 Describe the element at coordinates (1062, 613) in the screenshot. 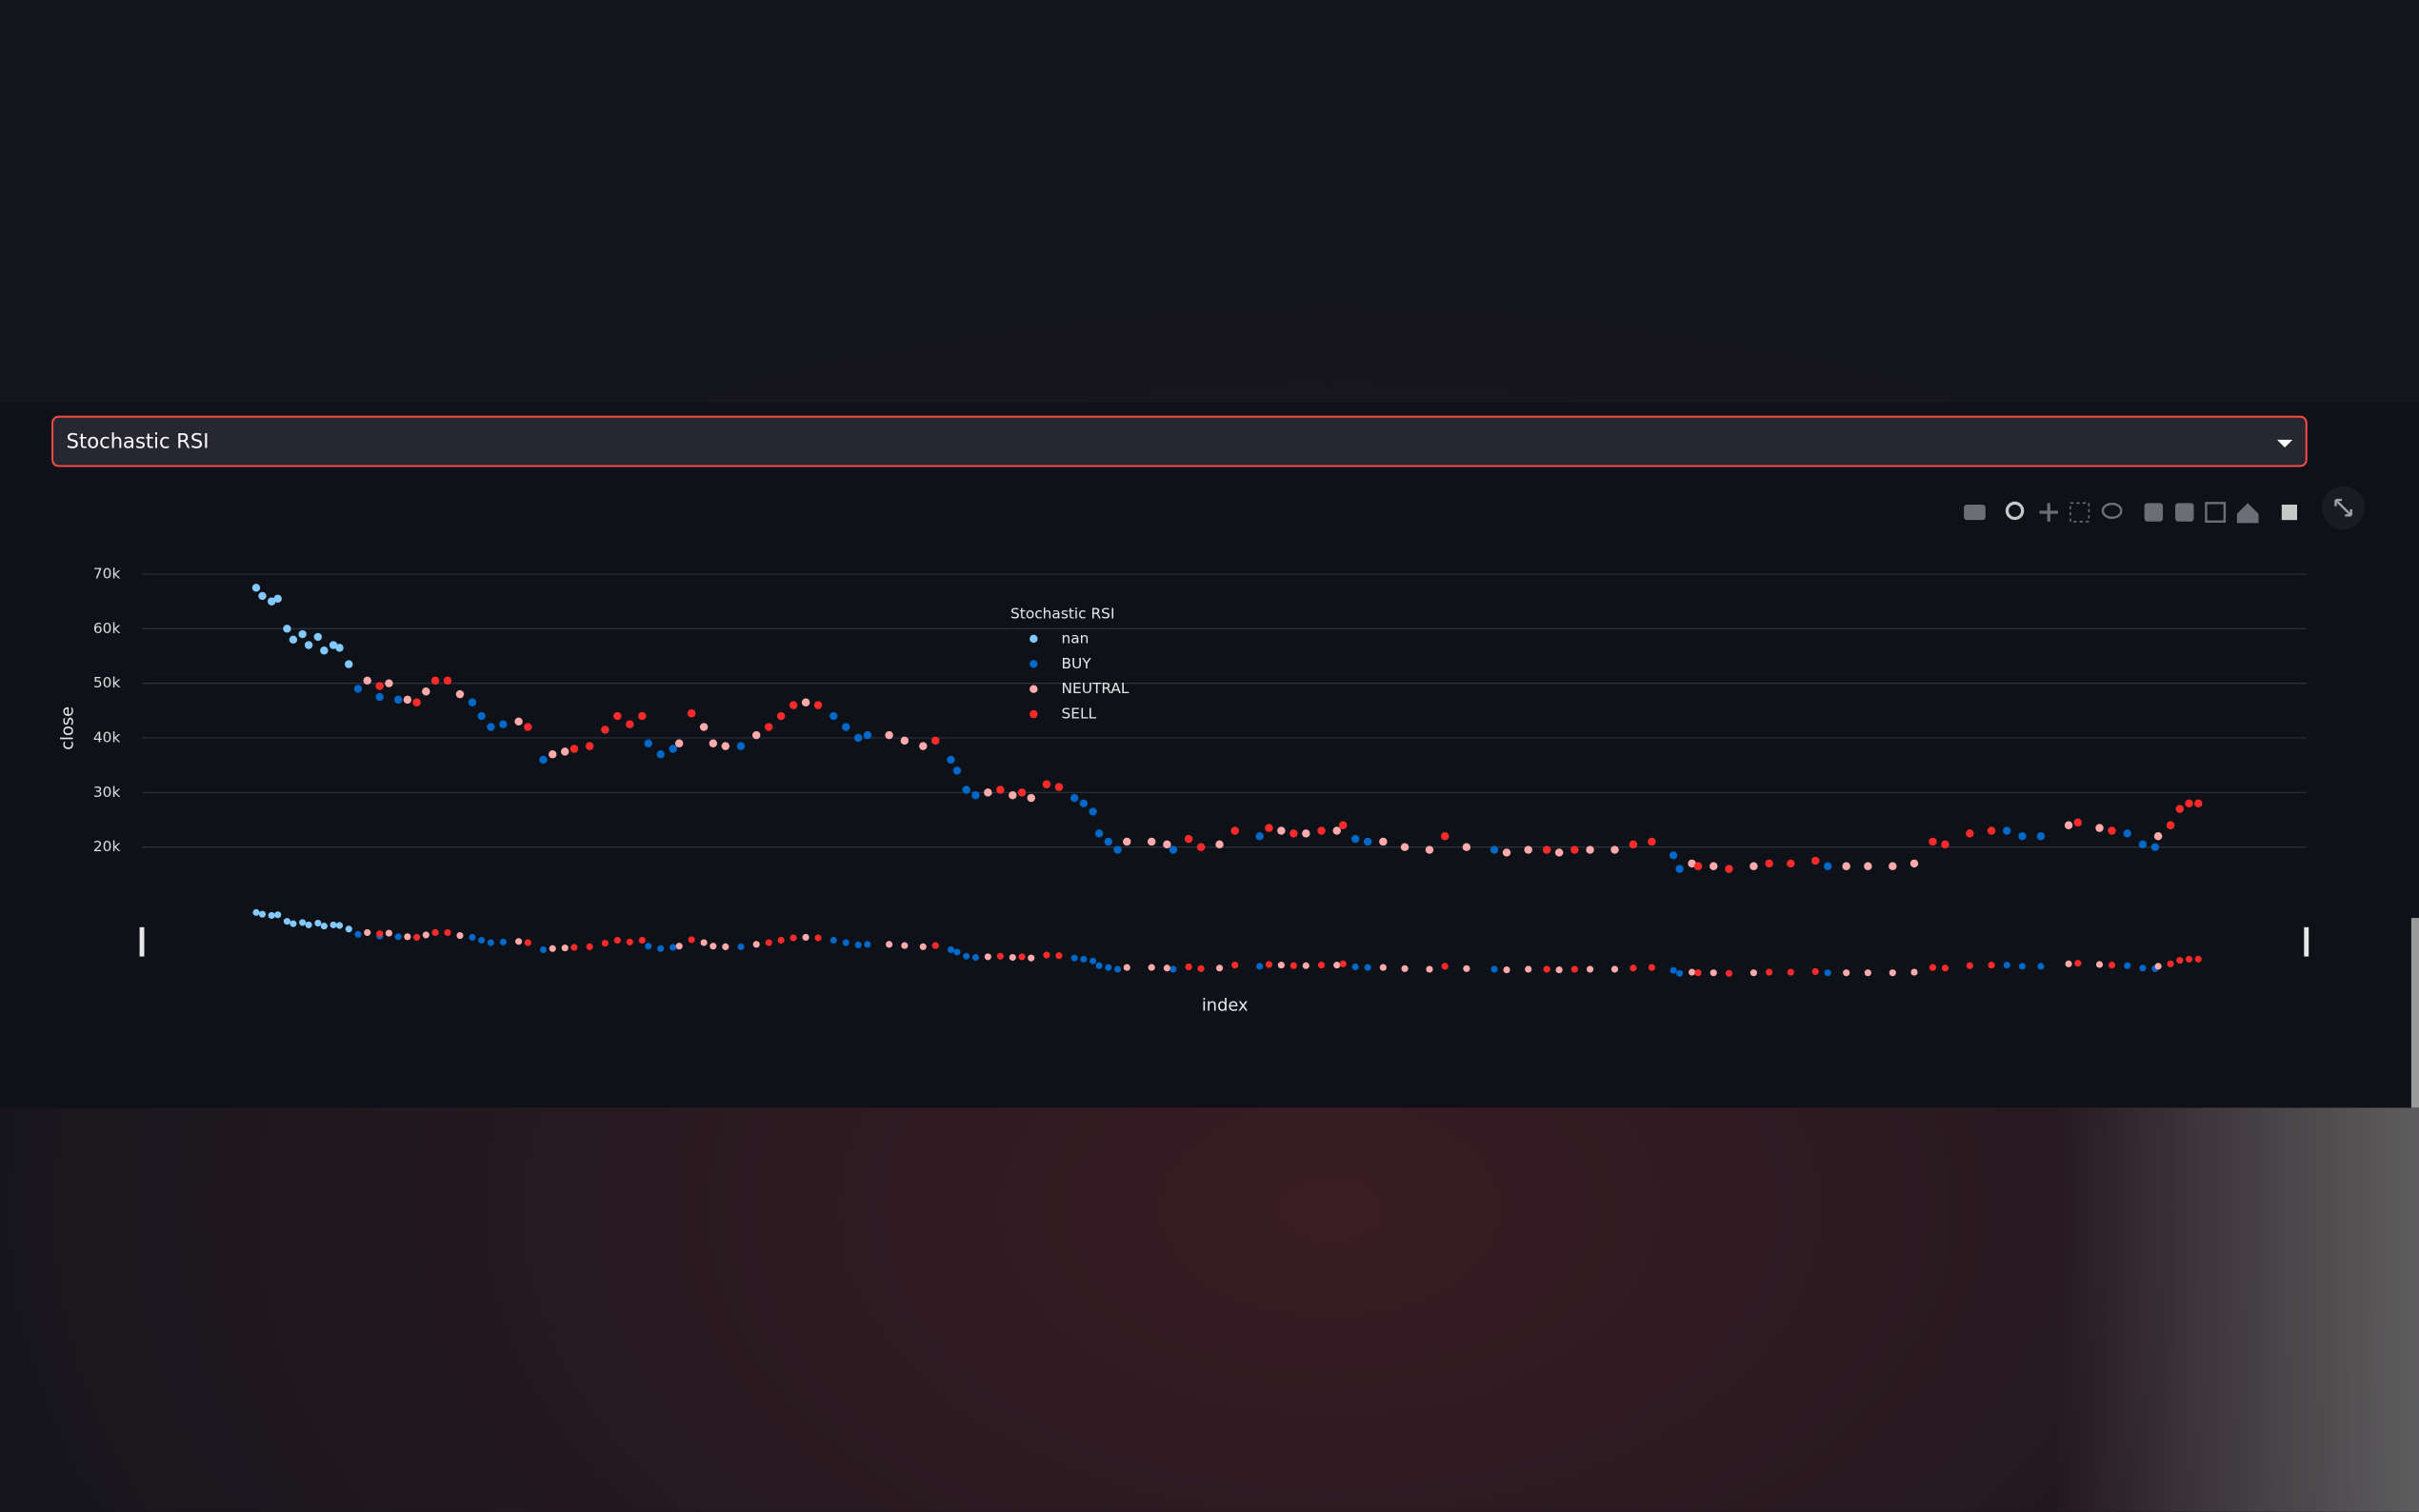

I see `legend-title: Stochastic RSI` at that location.